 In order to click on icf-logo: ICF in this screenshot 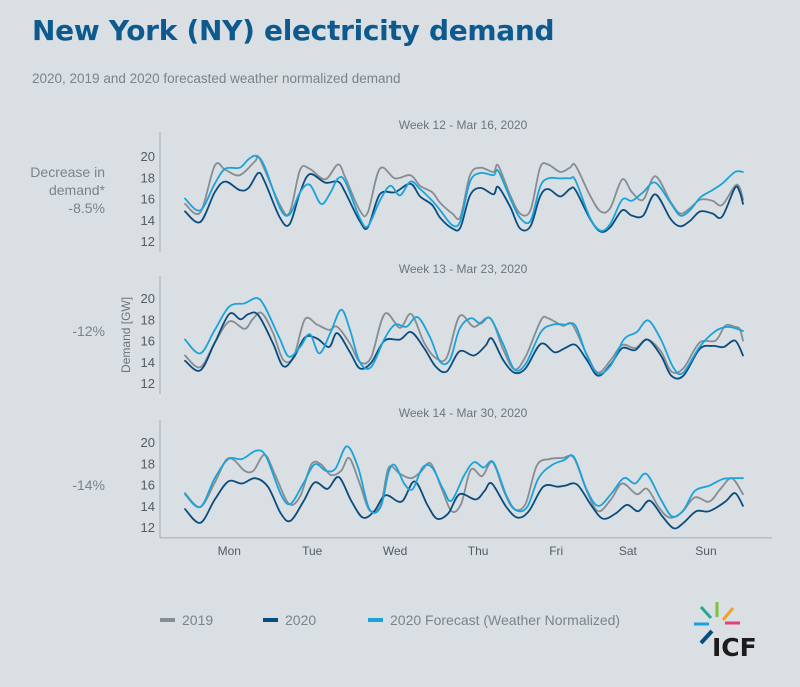, I will do `click(725, 632)`.